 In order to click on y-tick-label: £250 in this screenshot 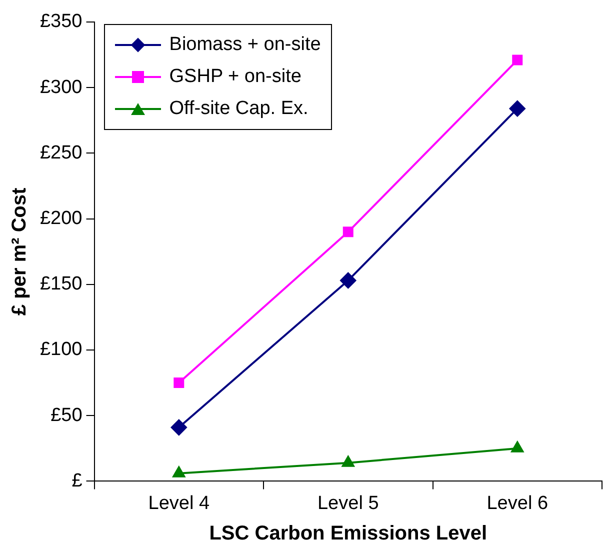, I will do `click(61, 153)`.